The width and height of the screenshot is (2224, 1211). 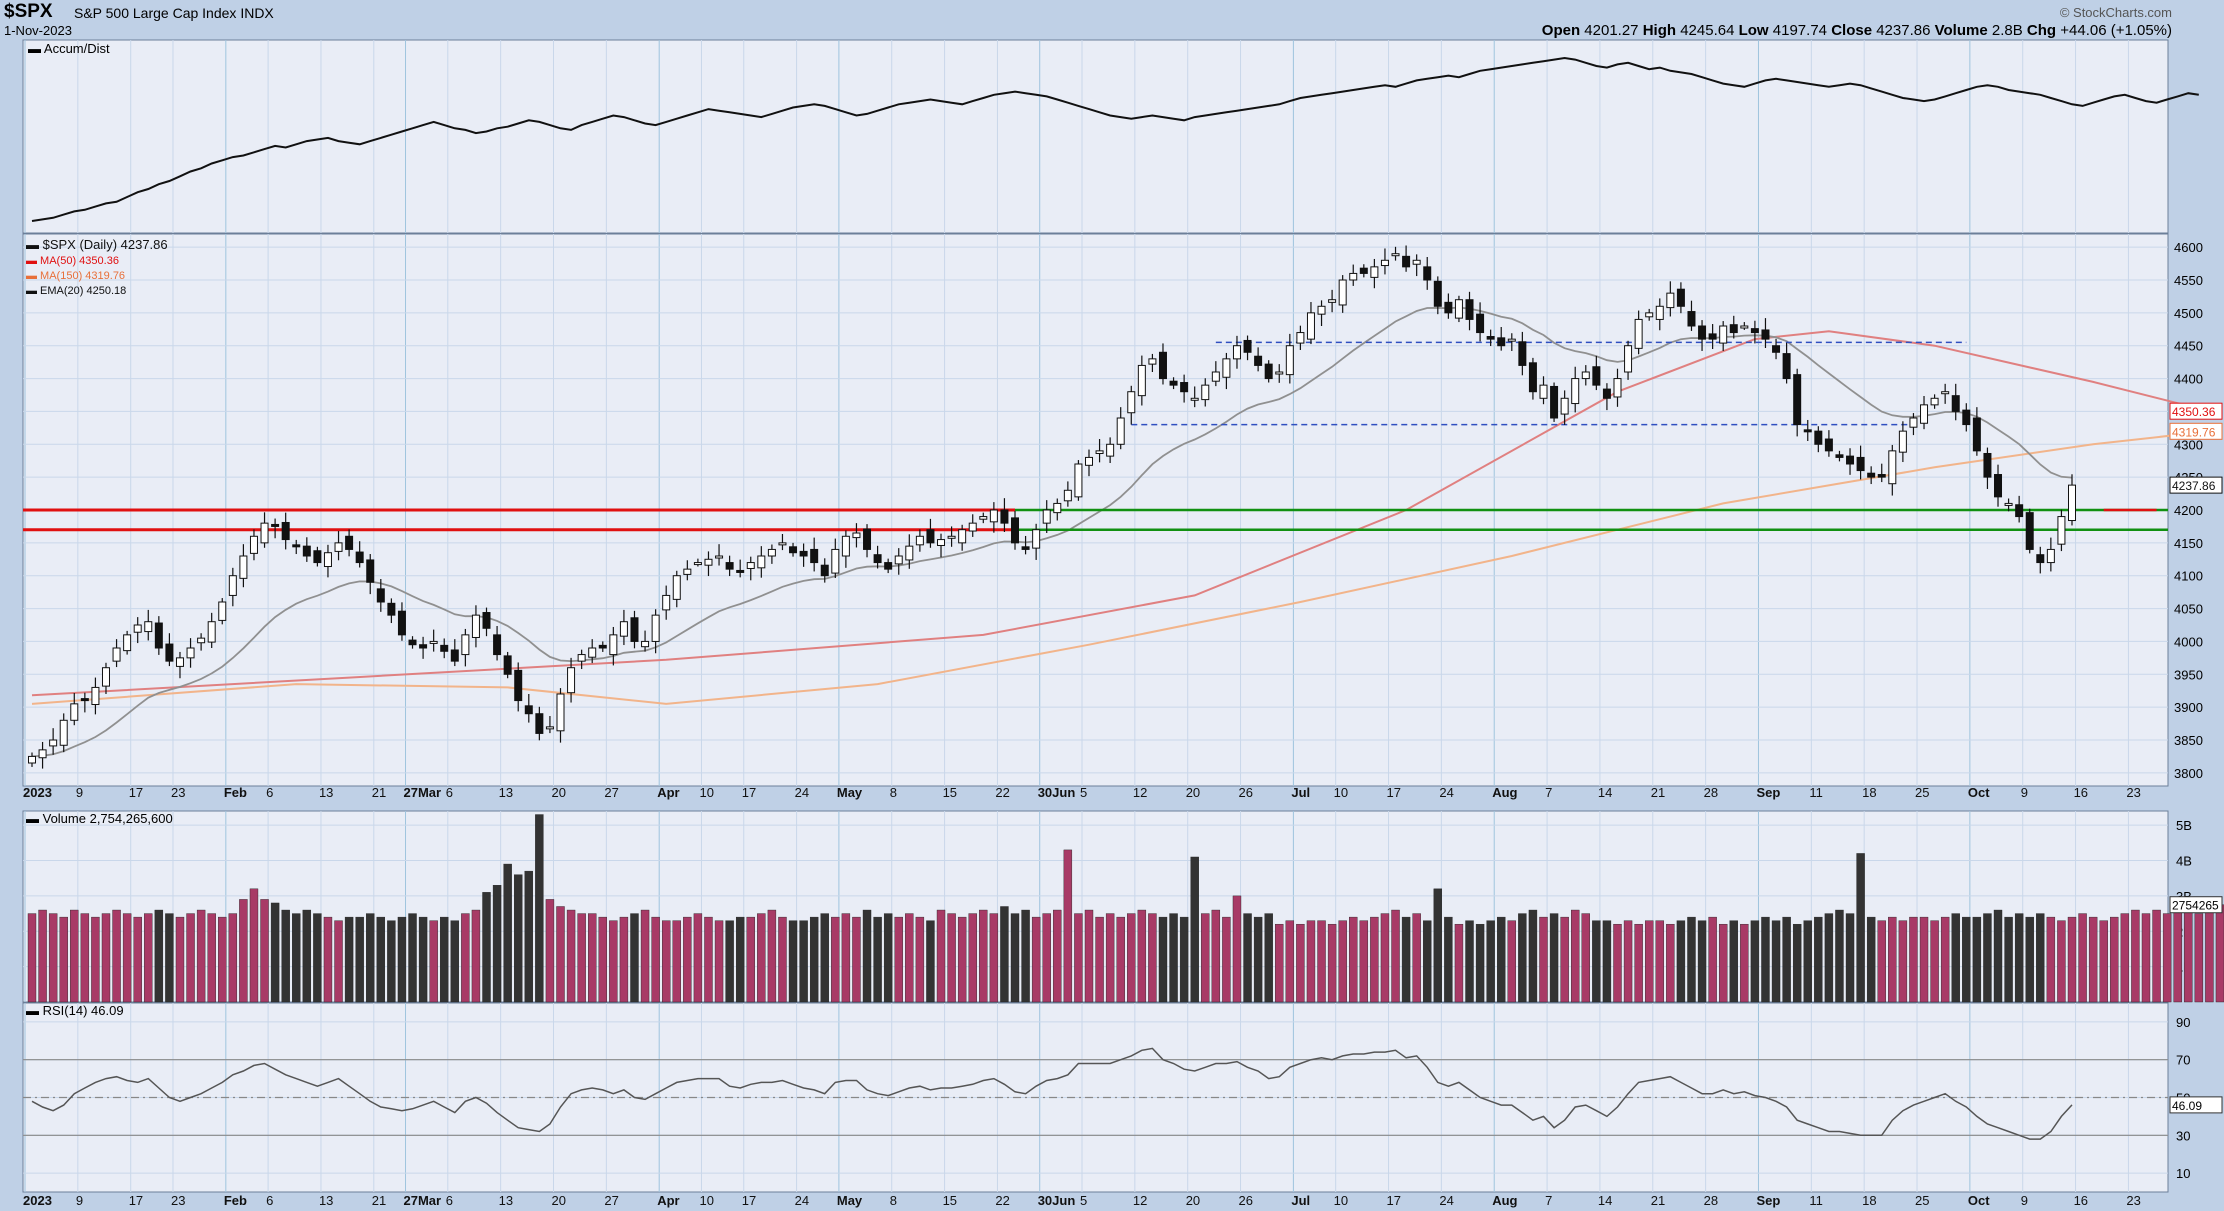 What do you see at coordinates (2188, 346) in the screenshot?
I see `y-tick-label: 4450` at bounding box center [2188, 346].